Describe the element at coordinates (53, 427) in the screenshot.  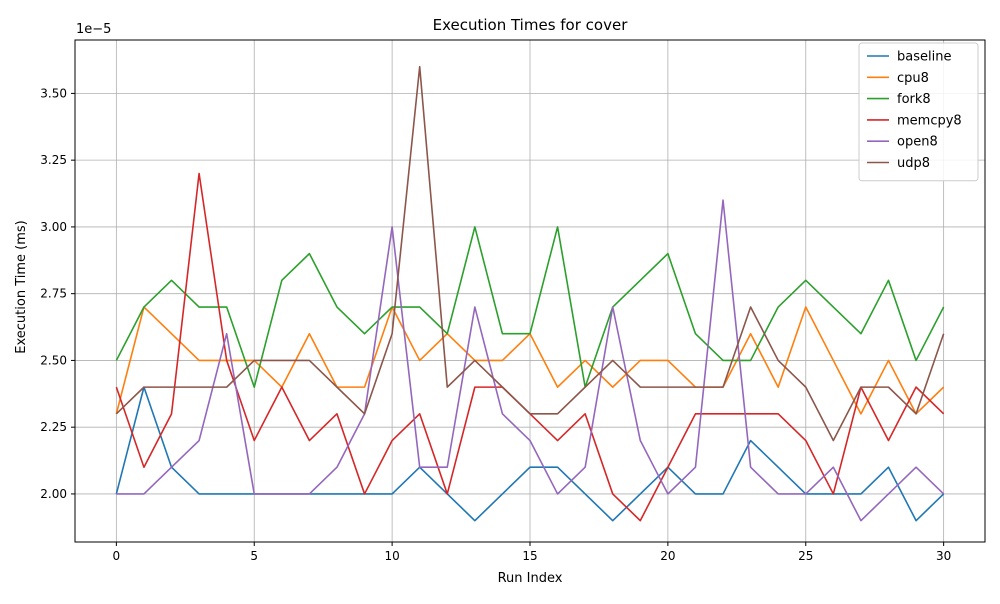
I see `y-tick-label: 2.25` at that location.